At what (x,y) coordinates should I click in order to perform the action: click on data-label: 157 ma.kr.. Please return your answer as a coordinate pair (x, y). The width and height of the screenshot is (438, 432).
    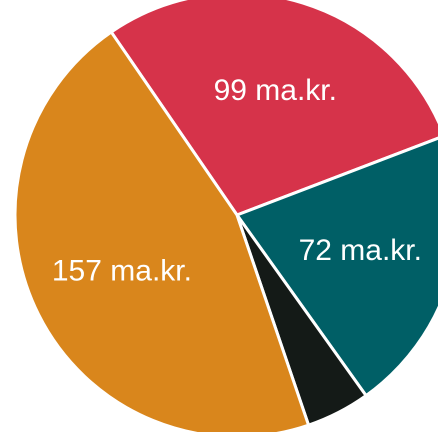
    Looking at the image, I should click on (122, 271).